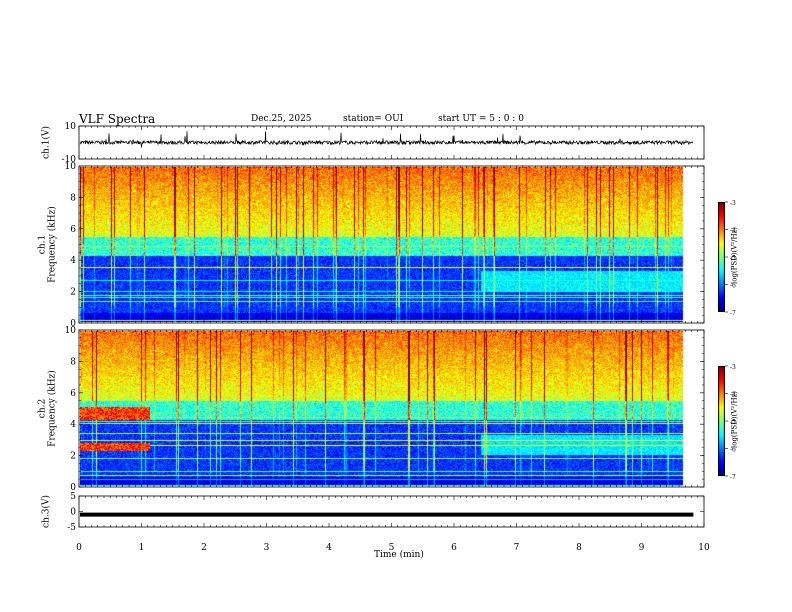 The image size is (792, 612). Describe the element at coordinates (73, 425) in the screenshot. I see `ch2-spectrogram-y-tick-label: 4` at that location.